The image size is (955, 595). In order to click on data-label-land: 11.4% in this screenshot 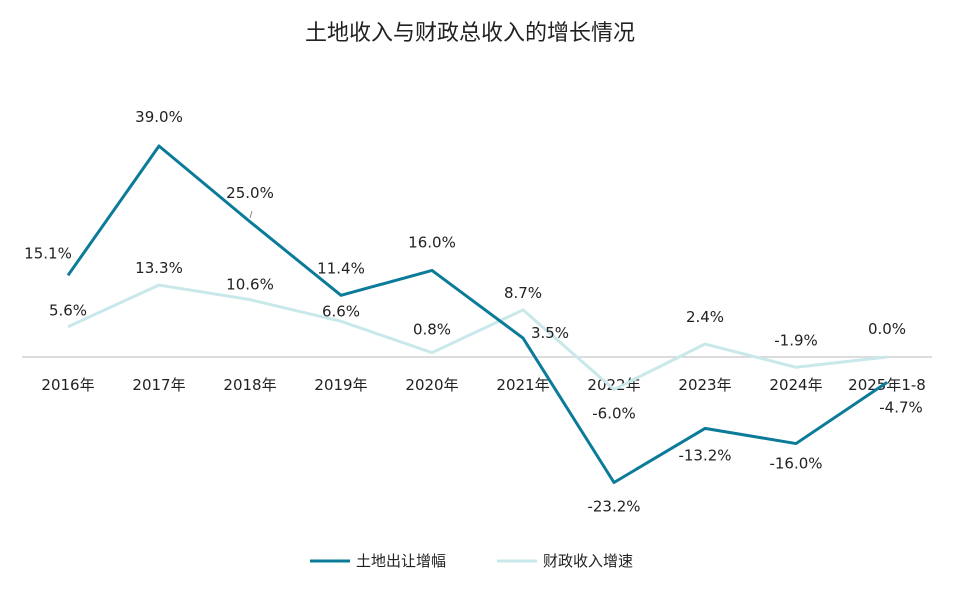, I will do `click(341, 268)`.